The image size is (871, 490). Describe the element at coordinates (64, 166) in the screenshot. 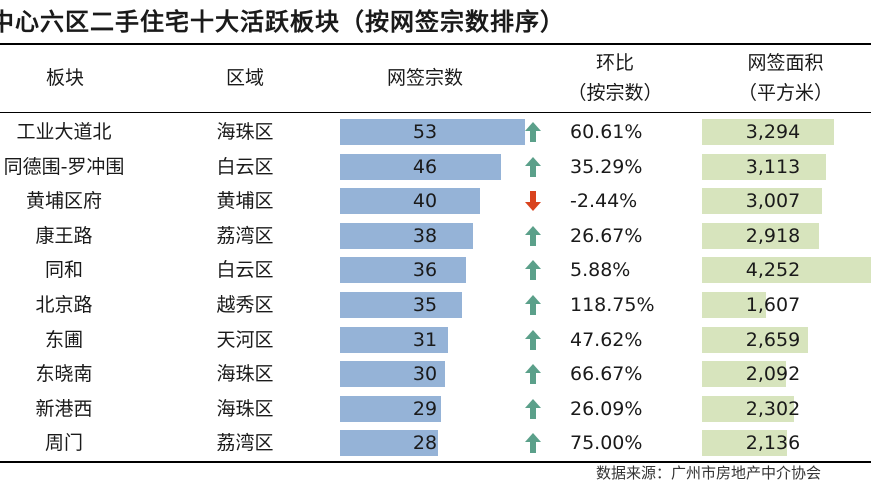

I see `row-block-name: 同德围-罗冲围` at that location.